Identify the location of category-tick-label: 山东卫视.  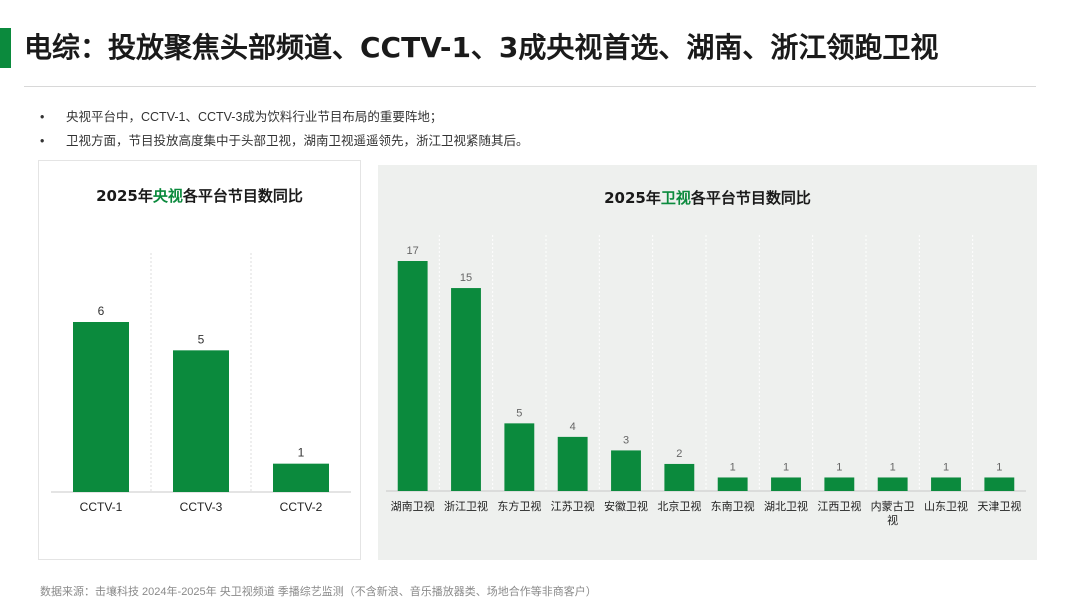
(946, 506).